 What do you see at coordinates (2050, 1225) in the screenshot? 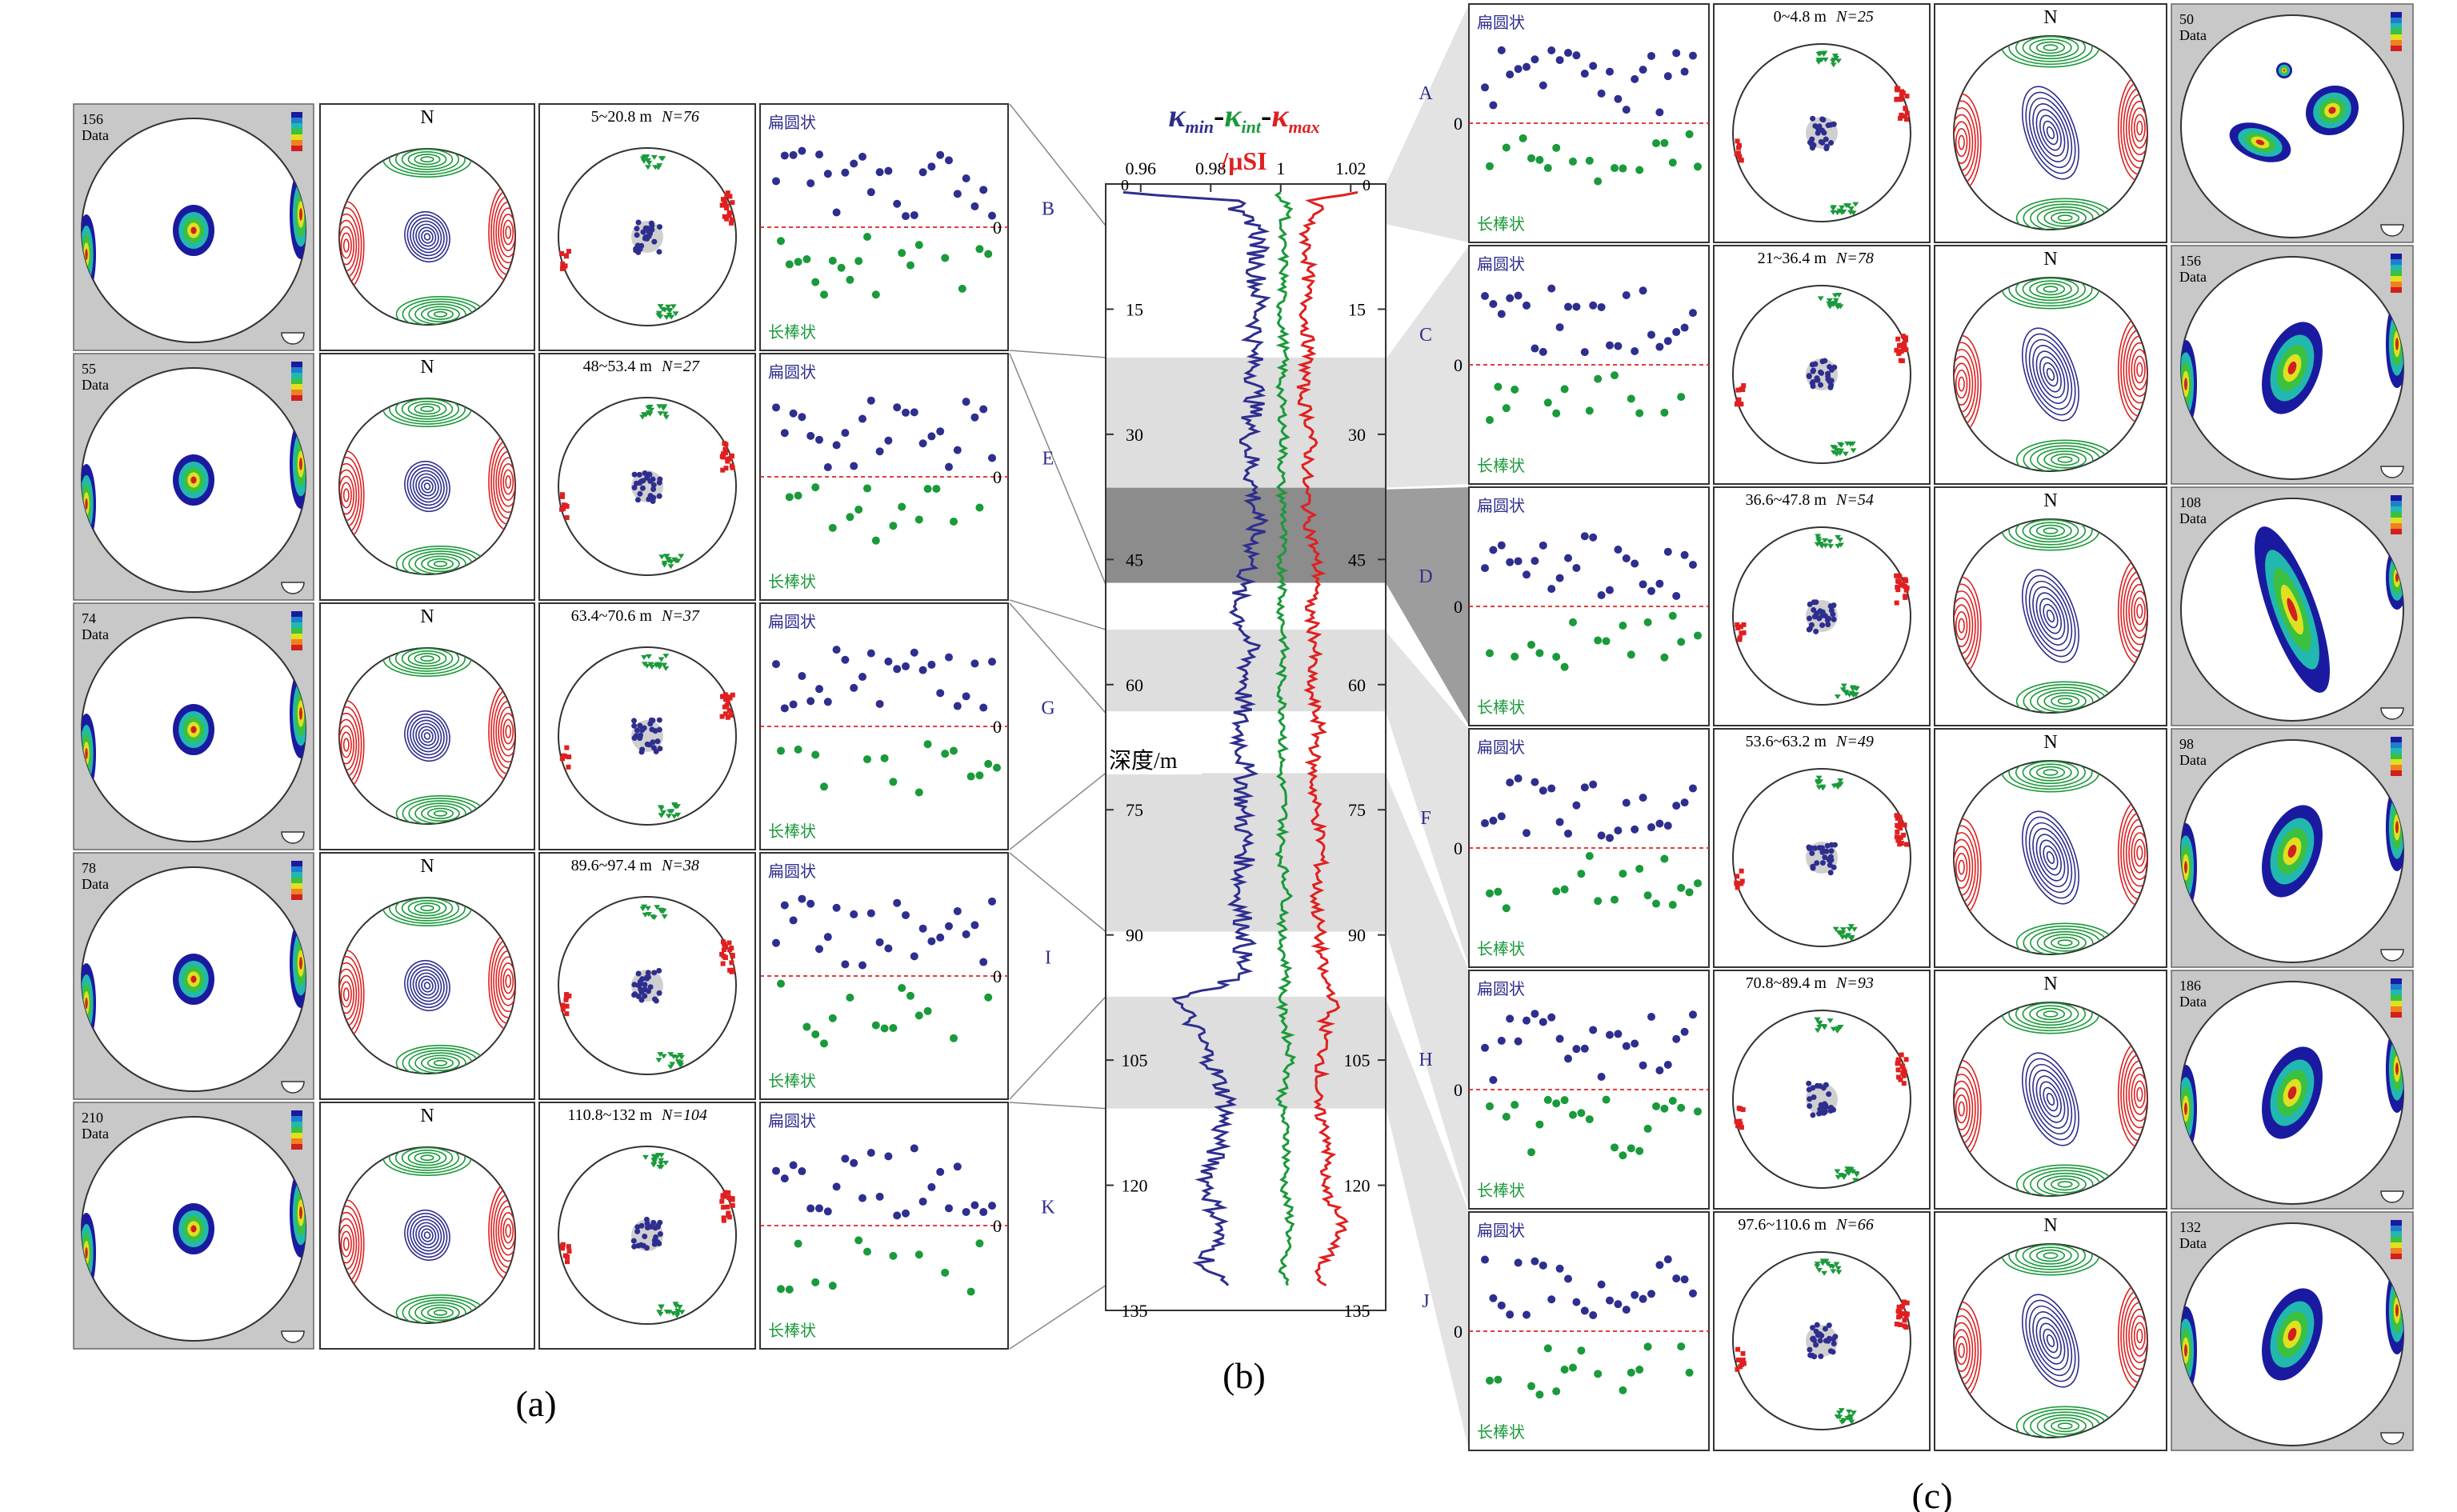
I see `north-label: N` at bounding box center [2050, 1225].